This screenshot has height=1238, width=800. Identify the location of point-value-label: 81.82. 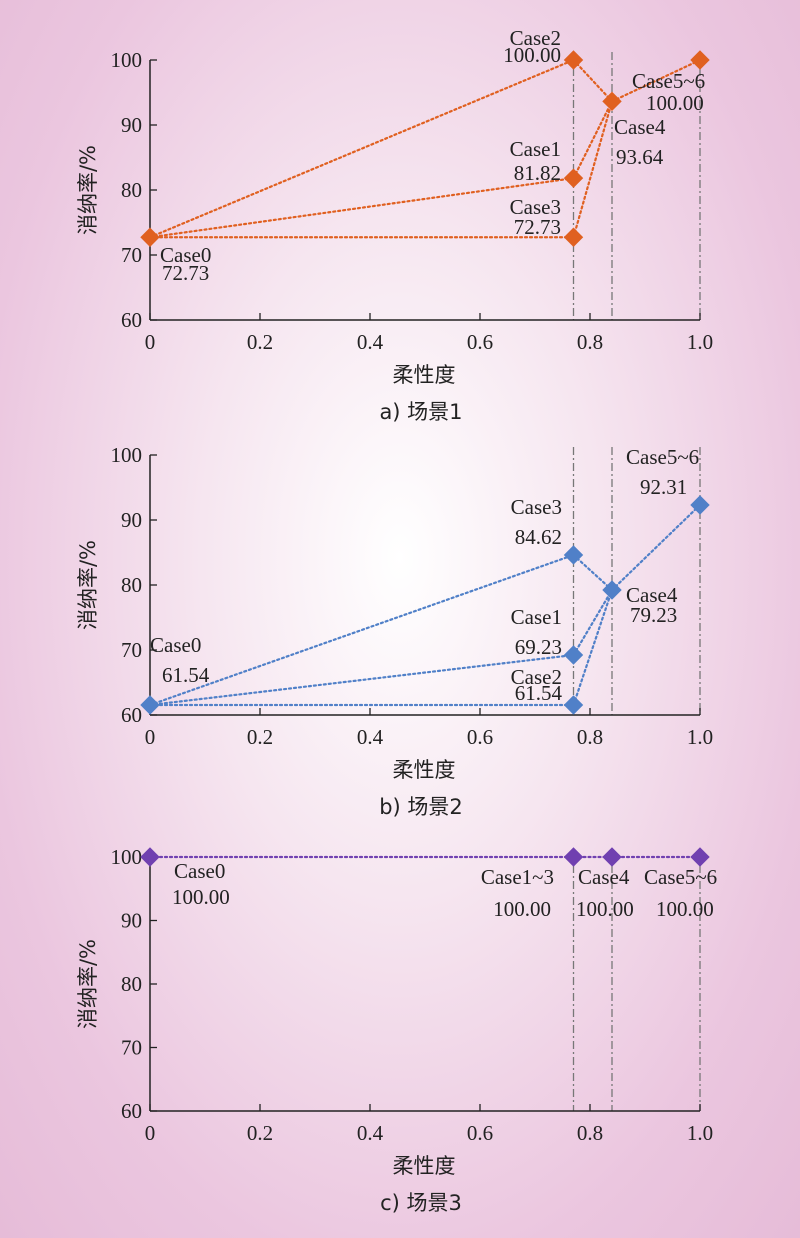
(537, 173).